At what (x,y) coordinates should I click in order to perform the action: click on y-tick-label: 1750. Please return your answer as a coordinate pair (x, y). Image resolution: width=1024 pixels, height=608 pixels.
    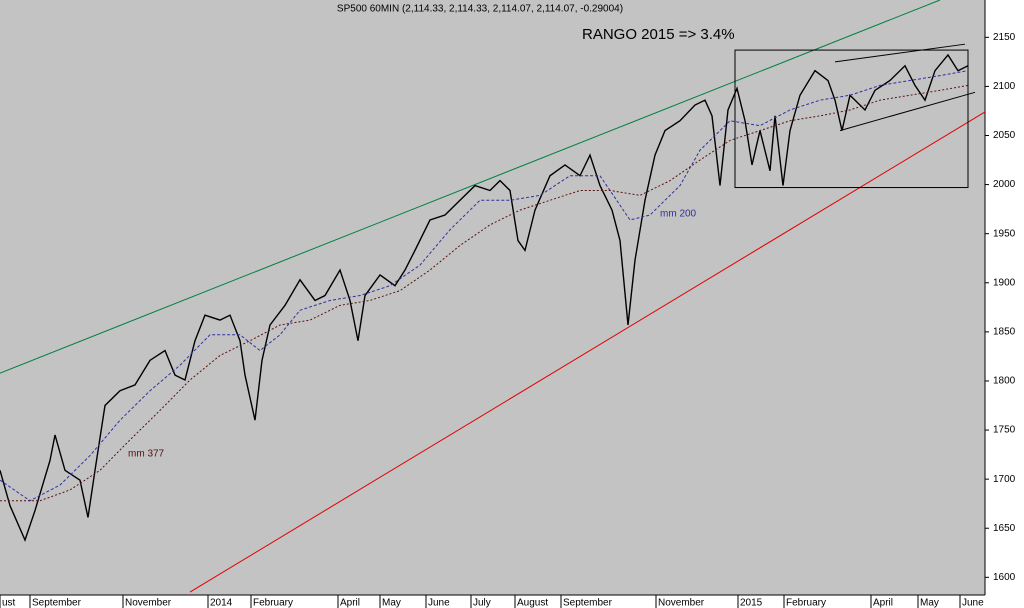
    Looking at the image, I should click on (1004, 430).